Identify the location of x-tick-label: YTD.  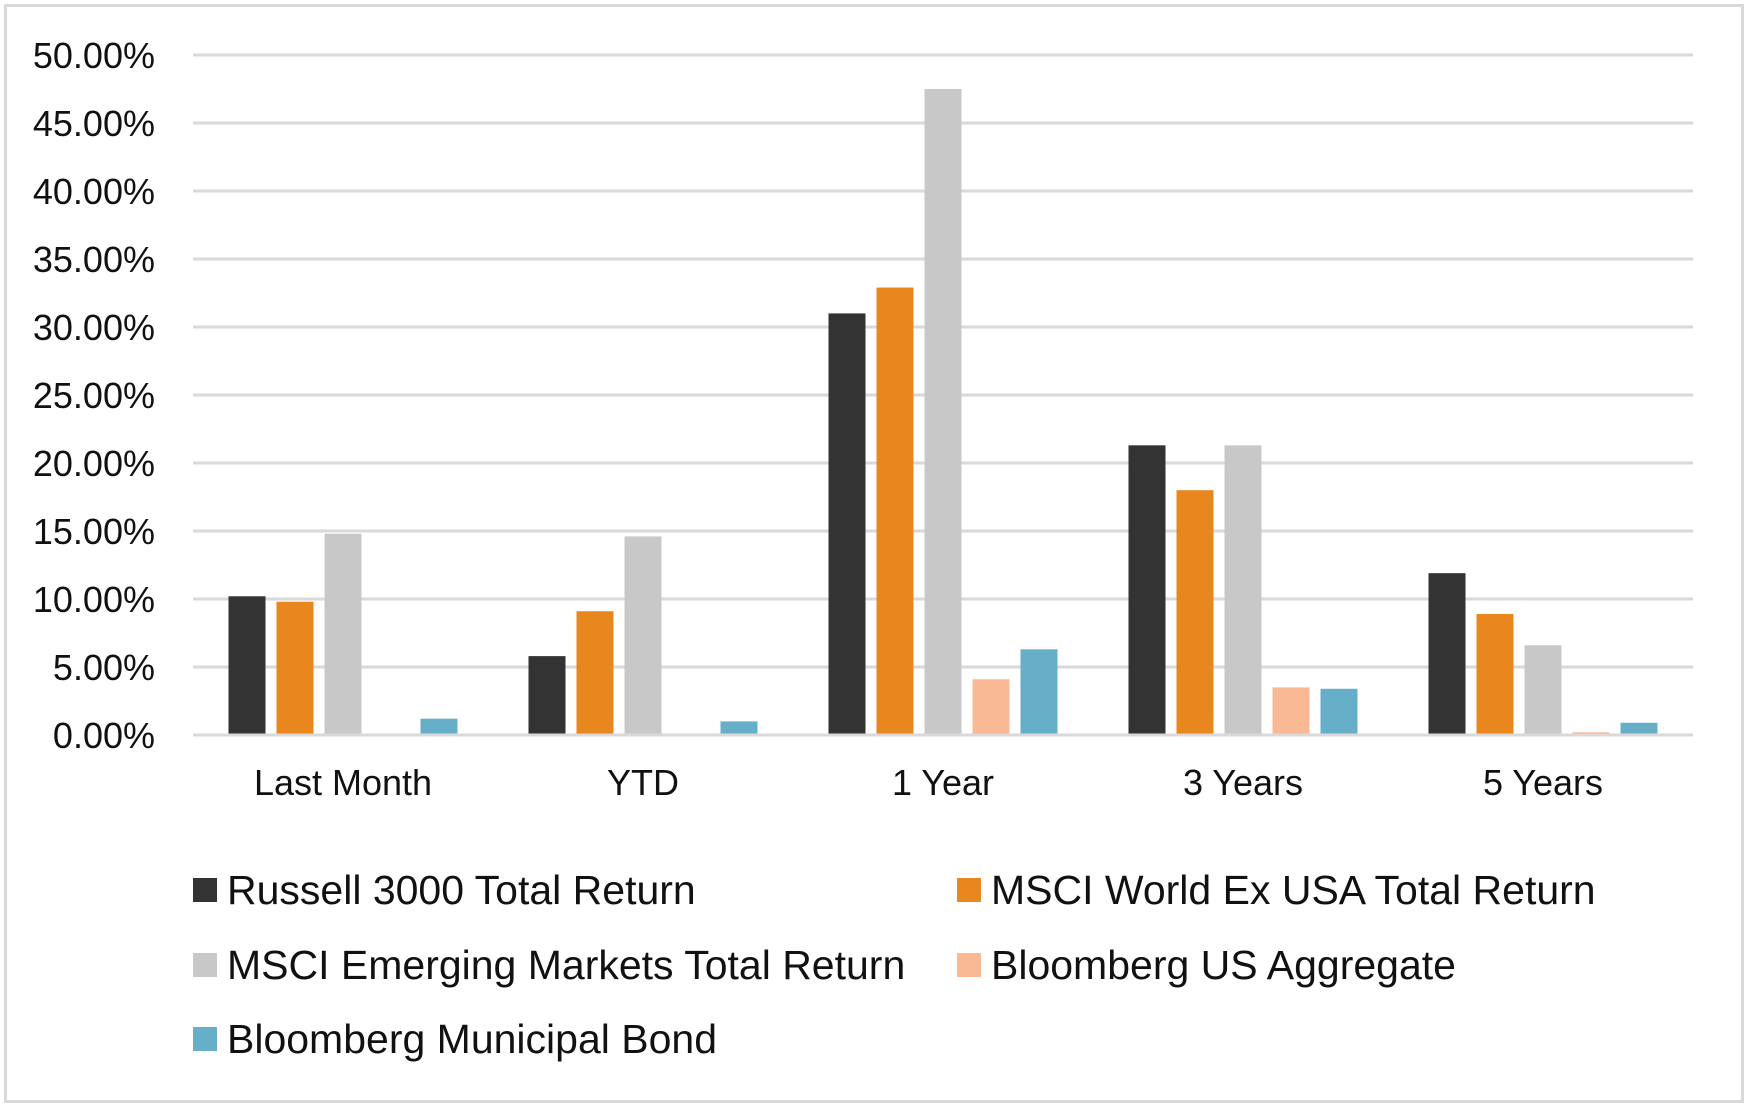
(643, 782).